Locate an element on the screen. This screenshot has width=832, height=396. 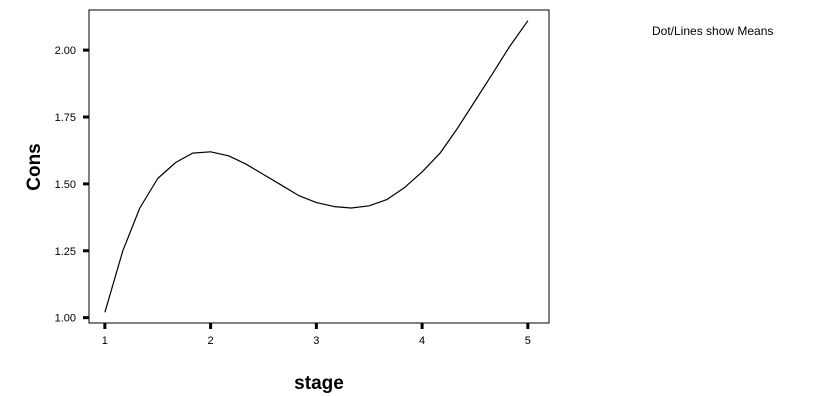
x-tick-label: 1 is located at coordinates (105, 341).